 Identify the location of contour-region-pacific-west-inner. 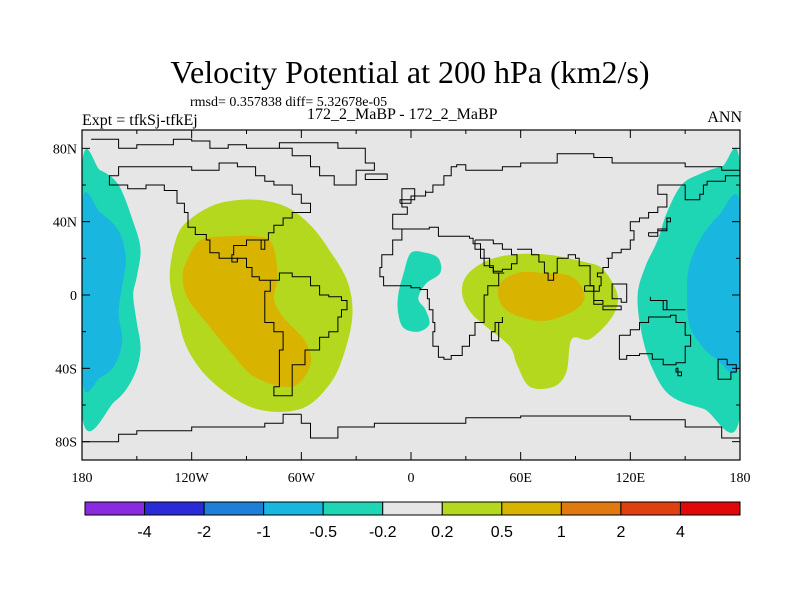
(713, 284).